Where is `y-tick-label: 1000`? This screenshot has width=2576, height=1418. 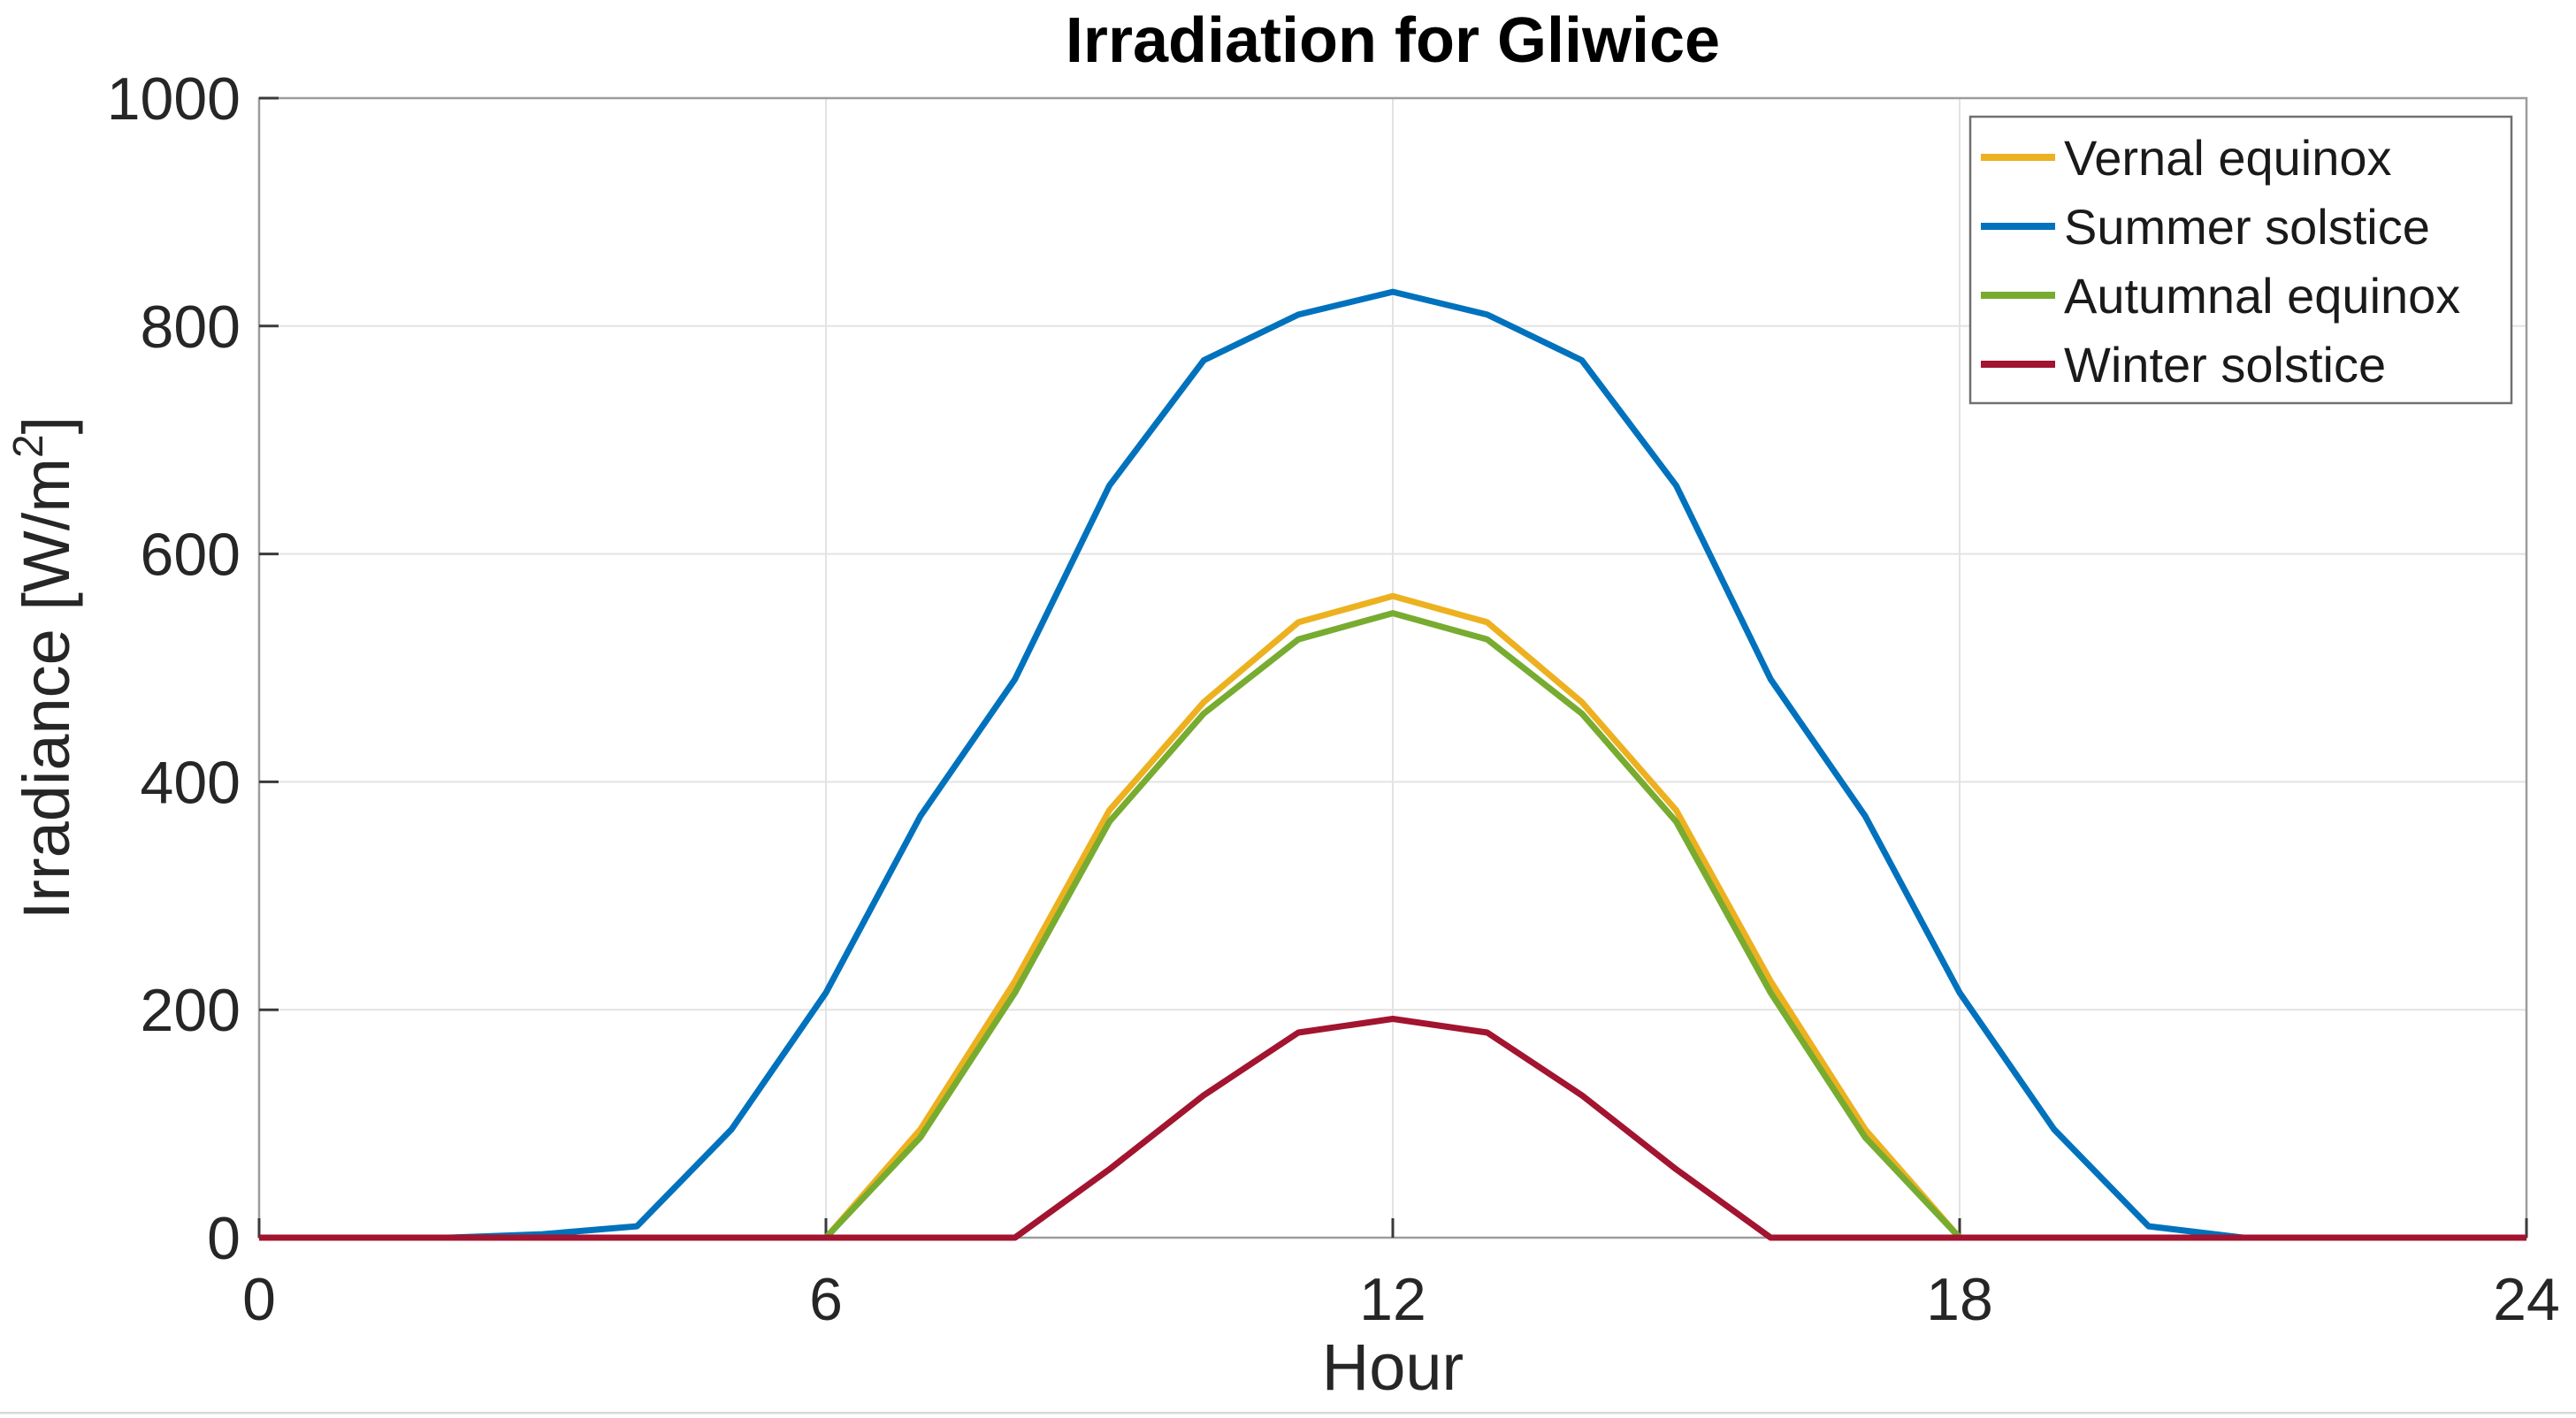
y-tick-label: 1000 is located at coordinates (174, 99).